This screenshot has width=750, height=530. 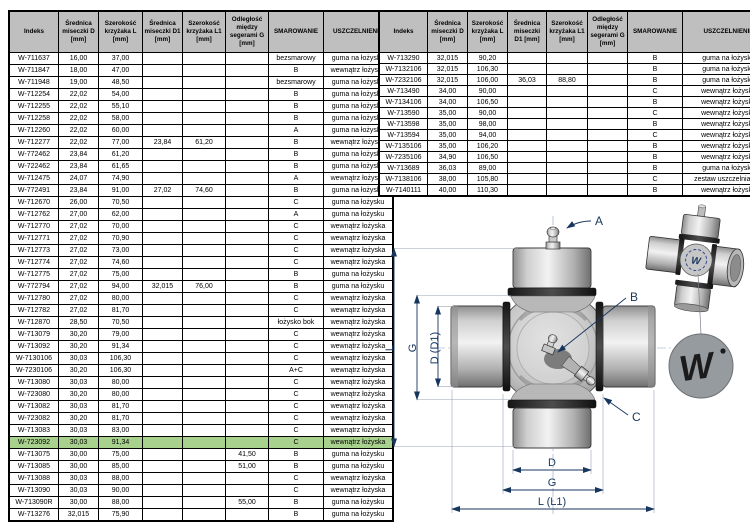 What do you see at coordinates (120, 238) in the screenshot?
I see `cell: 70,90` at bounding box center [120, 238].